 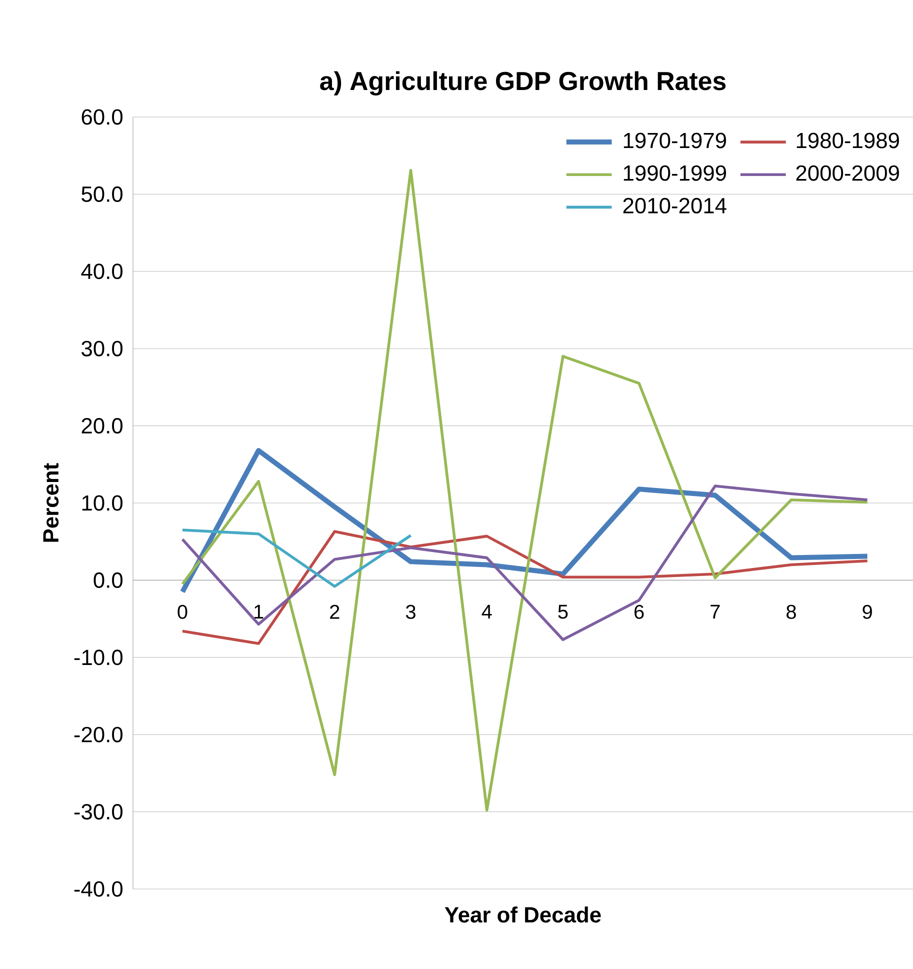 I want to click on legend-label: 1990-1999, so click(x=675, y=173).